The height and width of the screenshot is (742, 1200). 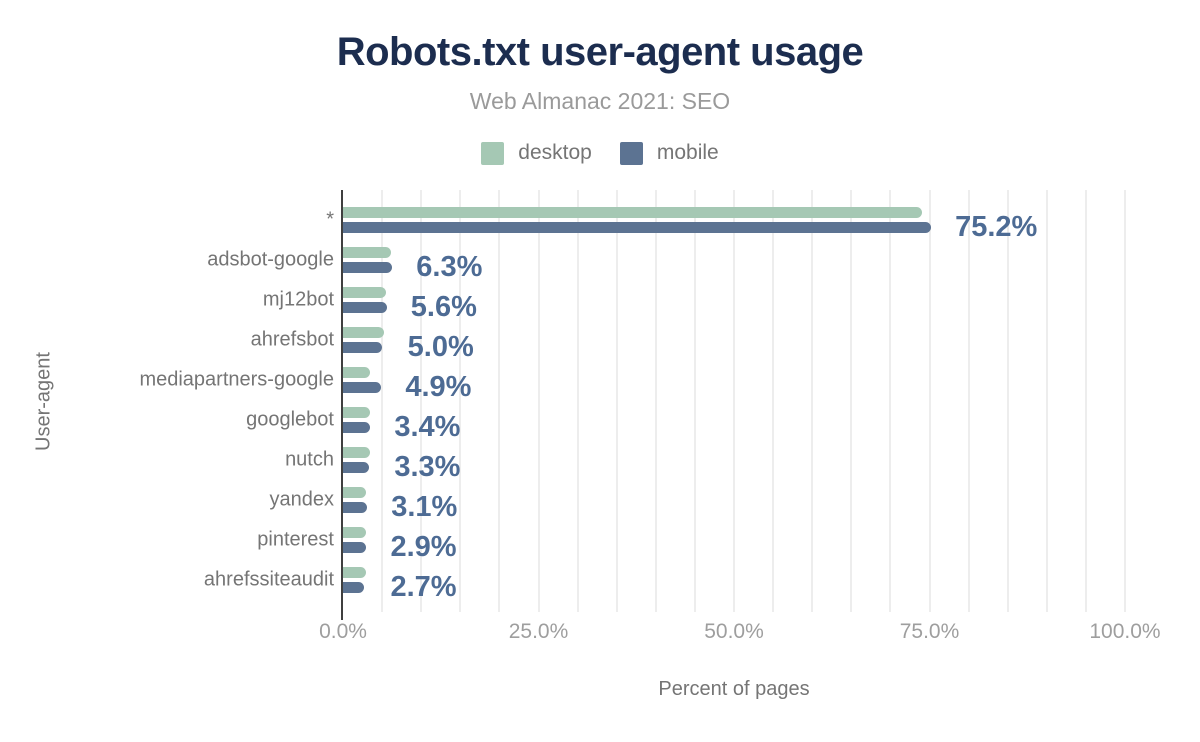 What do you see at coordinates (687, 152) in the screenshot?
I see `legend-label-mobile: mobile` at bounding box center [687, 152].